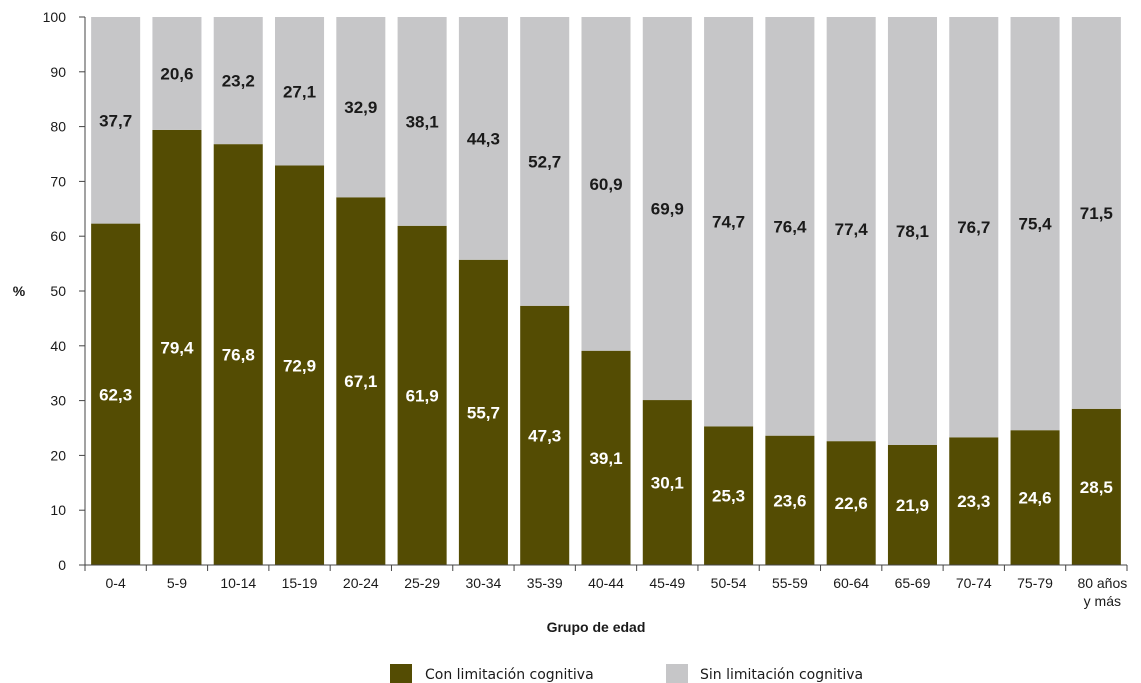  I want to click on data-label-con-6: 55,7, so click(483, 412).